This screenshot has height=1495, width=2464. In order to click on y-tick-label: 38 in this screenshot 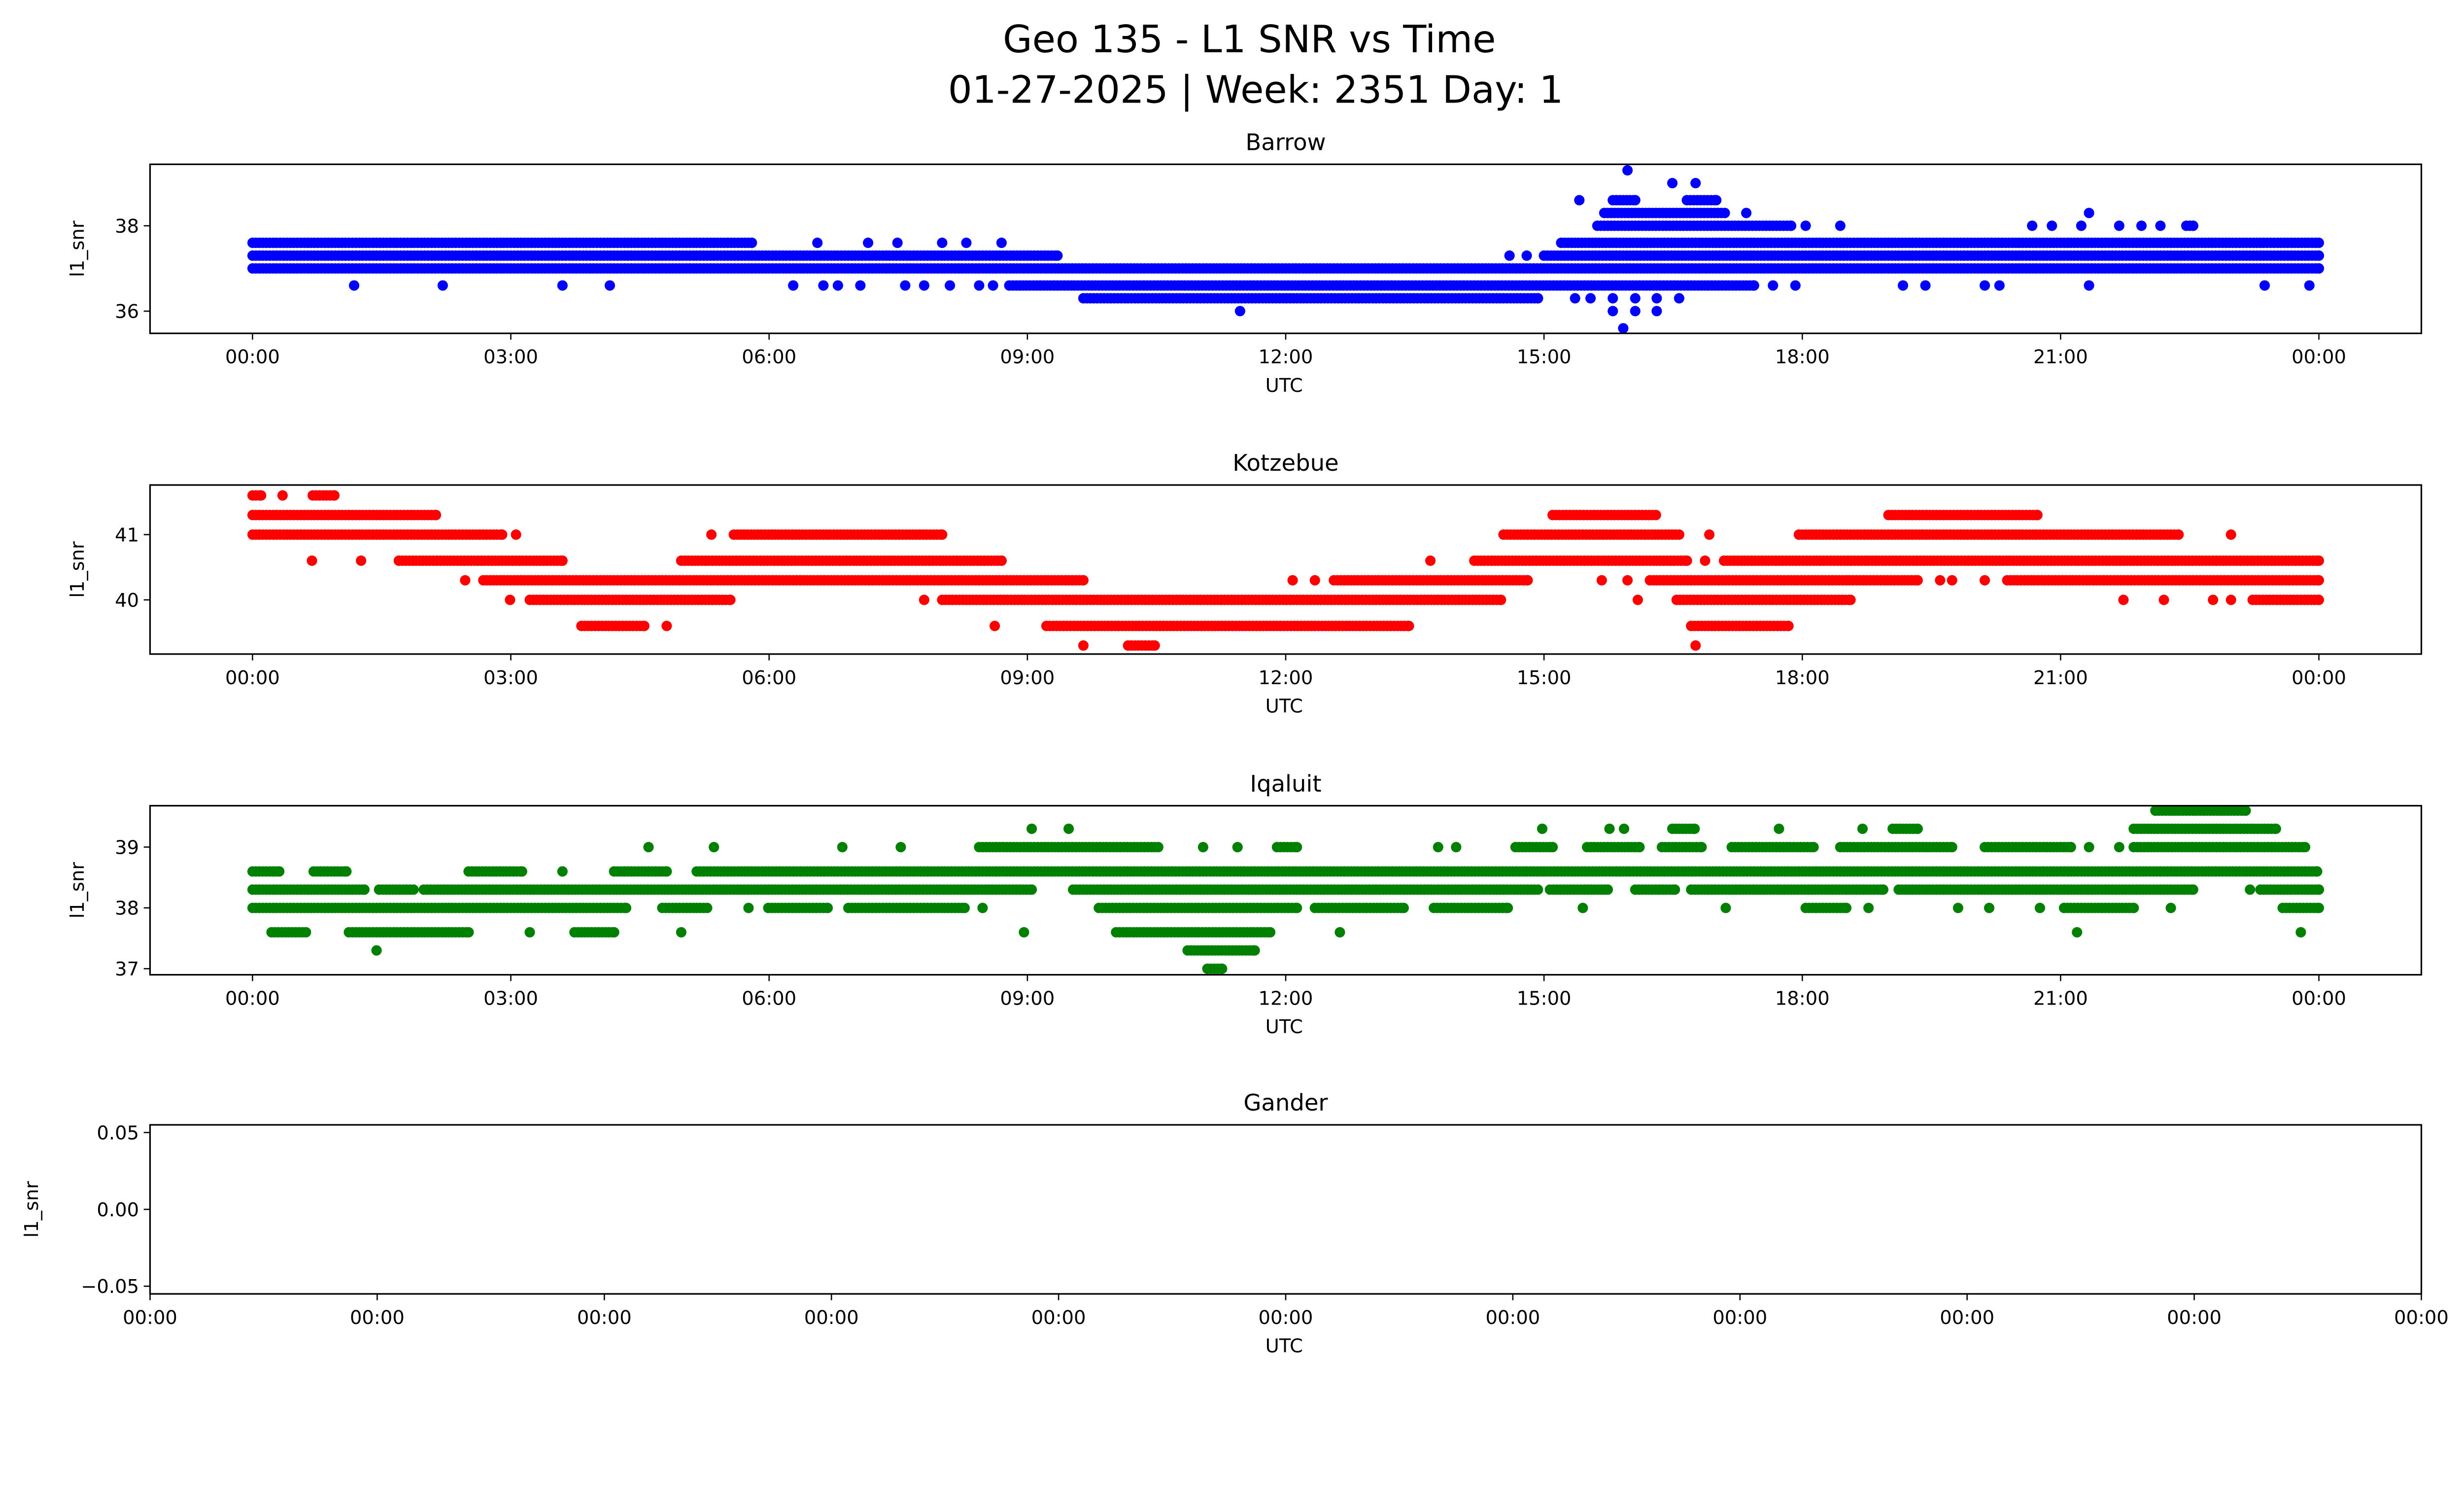, I will do `click(127, 226)`.